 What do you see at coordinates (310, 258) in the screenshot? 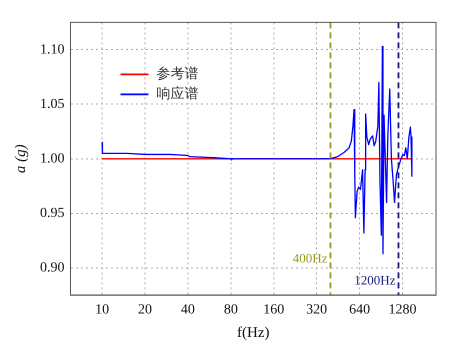
I see `ref-line-label: 400Hz` at bounding box center [310, 258].